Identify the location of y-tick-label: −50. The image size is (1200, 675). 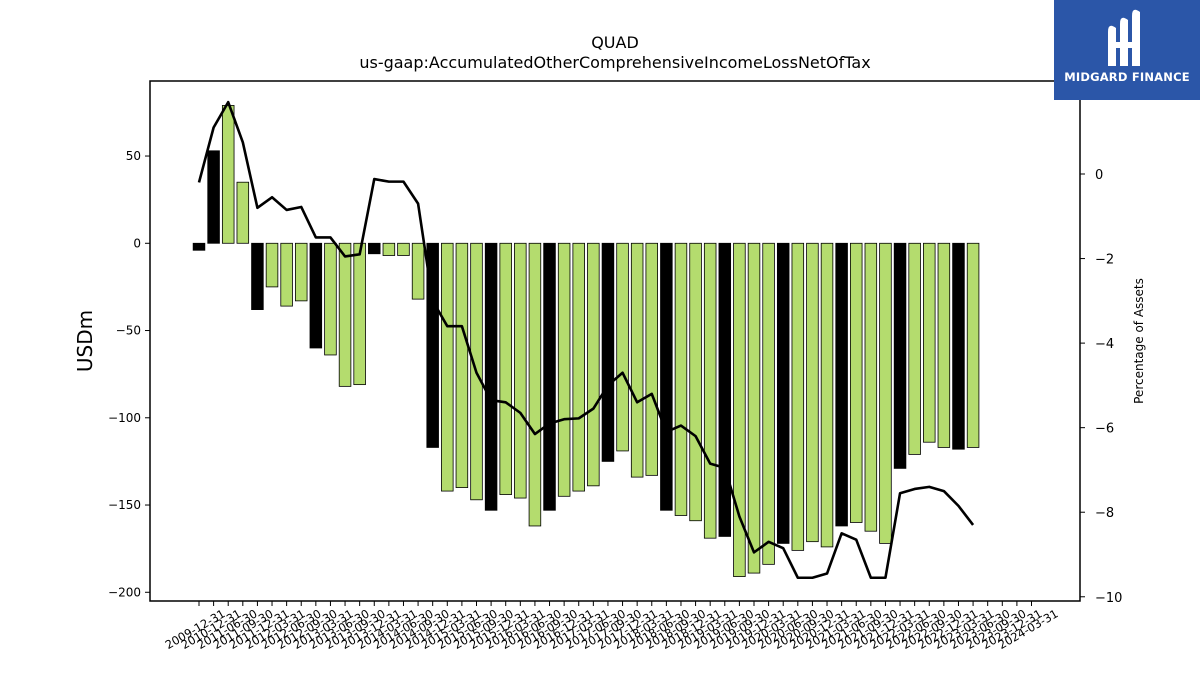
(128, 331).